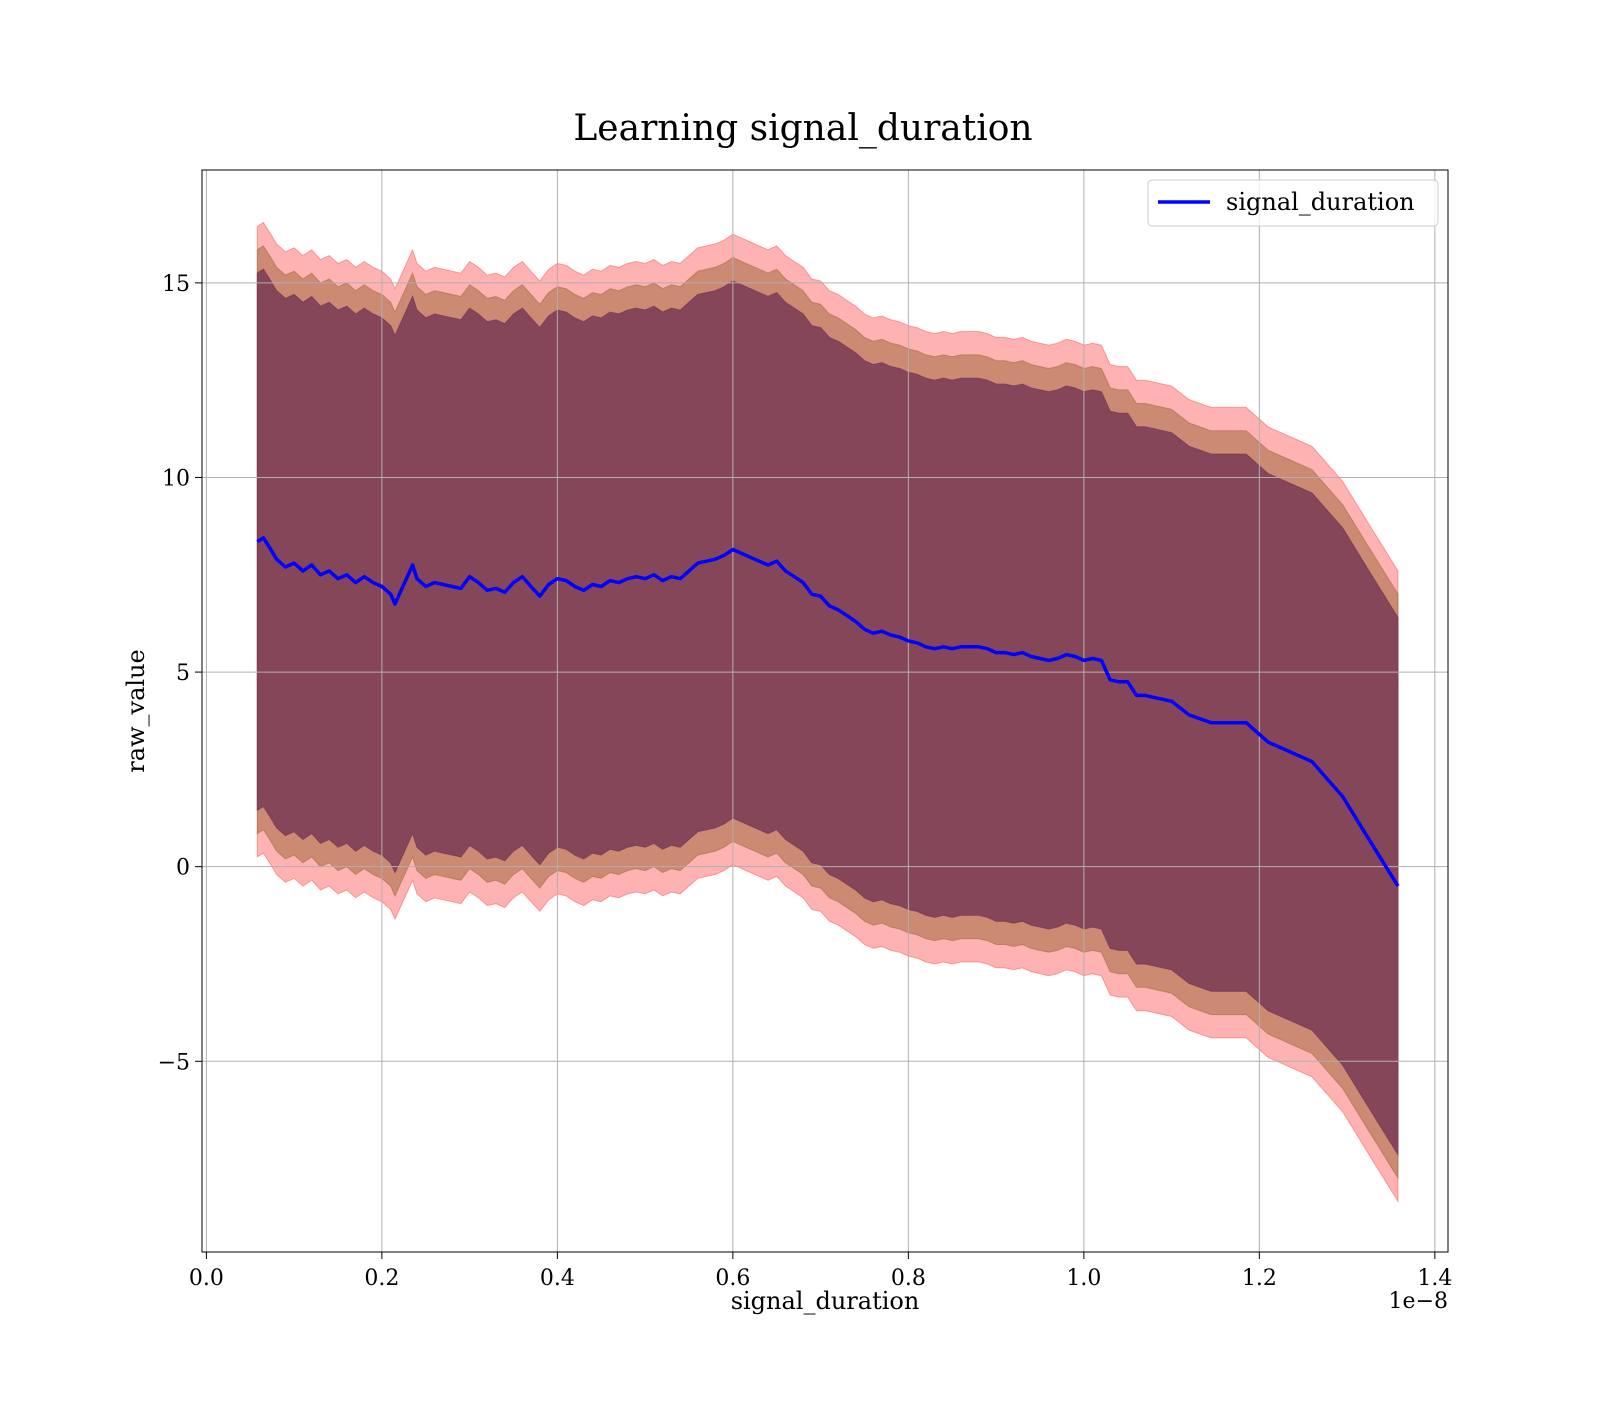 This screenshot has width=1600, height=1405. What do you see at coordinates (802, 128) in the screenshot?
I see `chart-title: Learning signal_duration` at bounding box center [802, 128].